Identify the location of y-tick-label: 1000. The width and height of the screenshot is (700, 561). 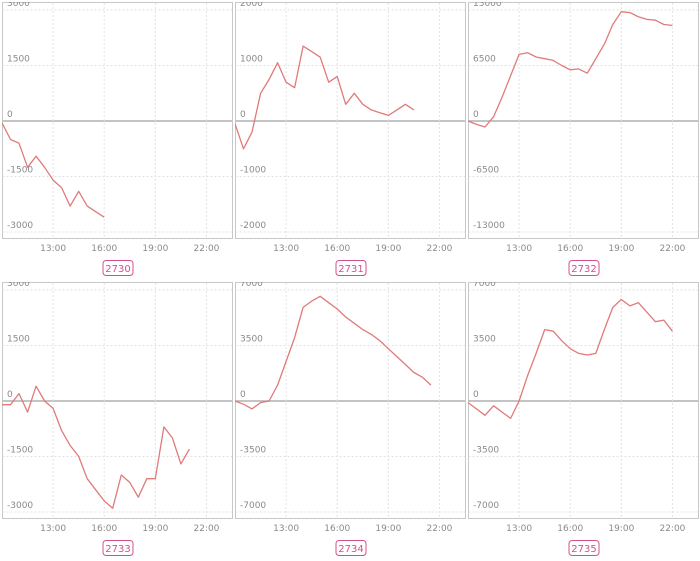
(251, 60).